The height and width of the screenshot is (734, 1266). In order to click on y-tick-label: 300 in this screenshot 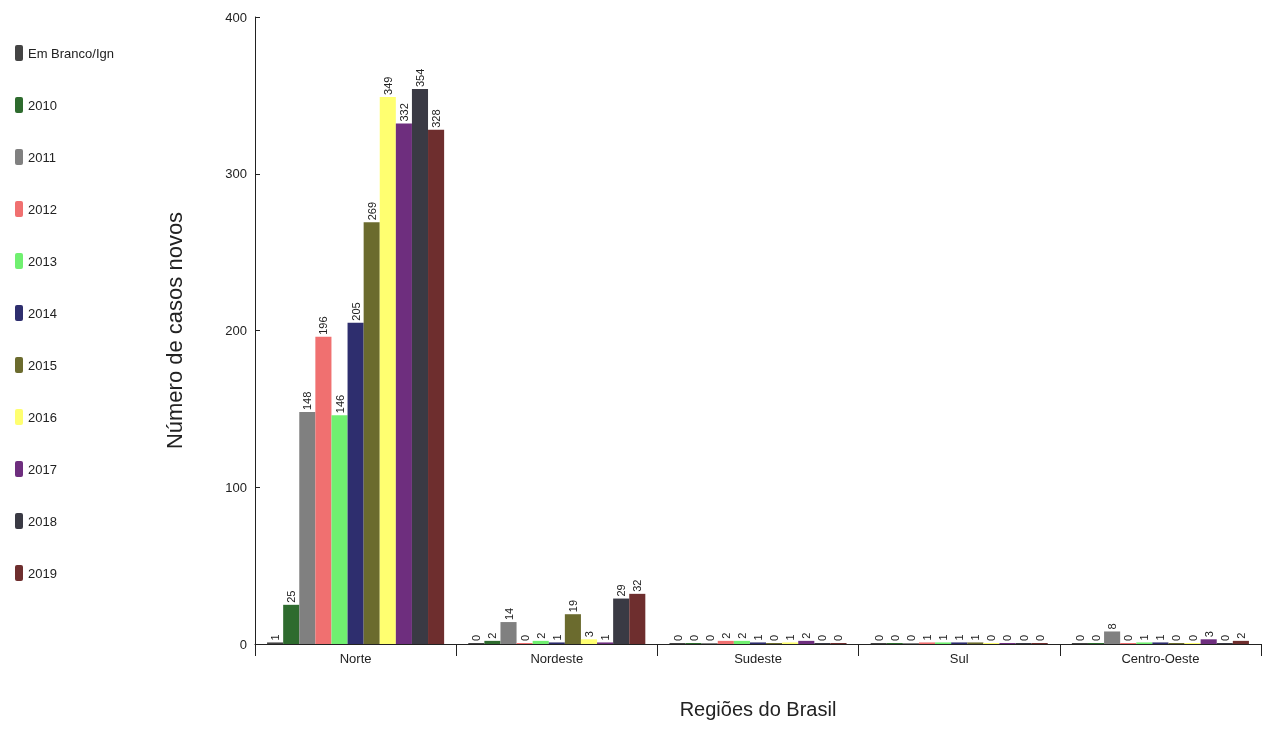, I will do `click(236, 174)`.